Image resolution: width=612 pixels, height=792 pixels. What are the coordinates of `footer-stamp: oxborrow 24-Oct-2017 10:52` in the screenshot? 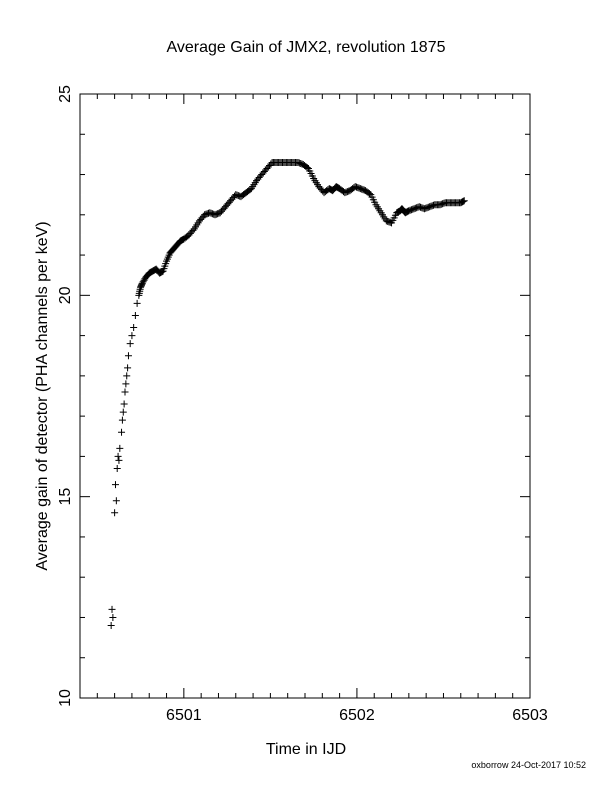 It's located at (528, 765).